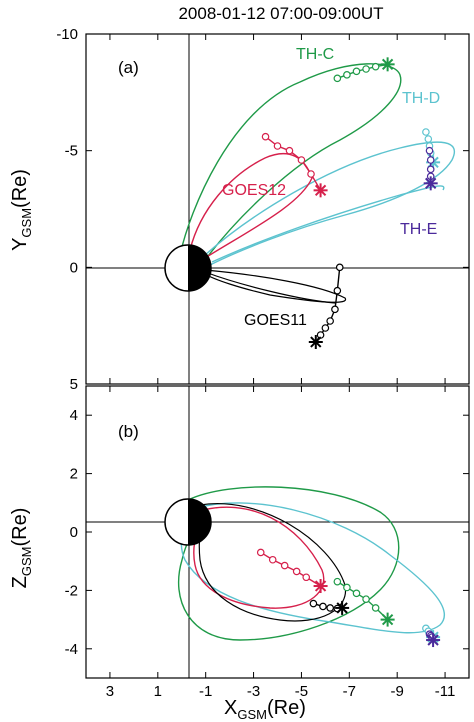 This screenshot has height=722, width=474. What do you see at coordinates (301, 691) in the screenshot?
I see `x-tick-label: -5` at bounding box center [301, 691].